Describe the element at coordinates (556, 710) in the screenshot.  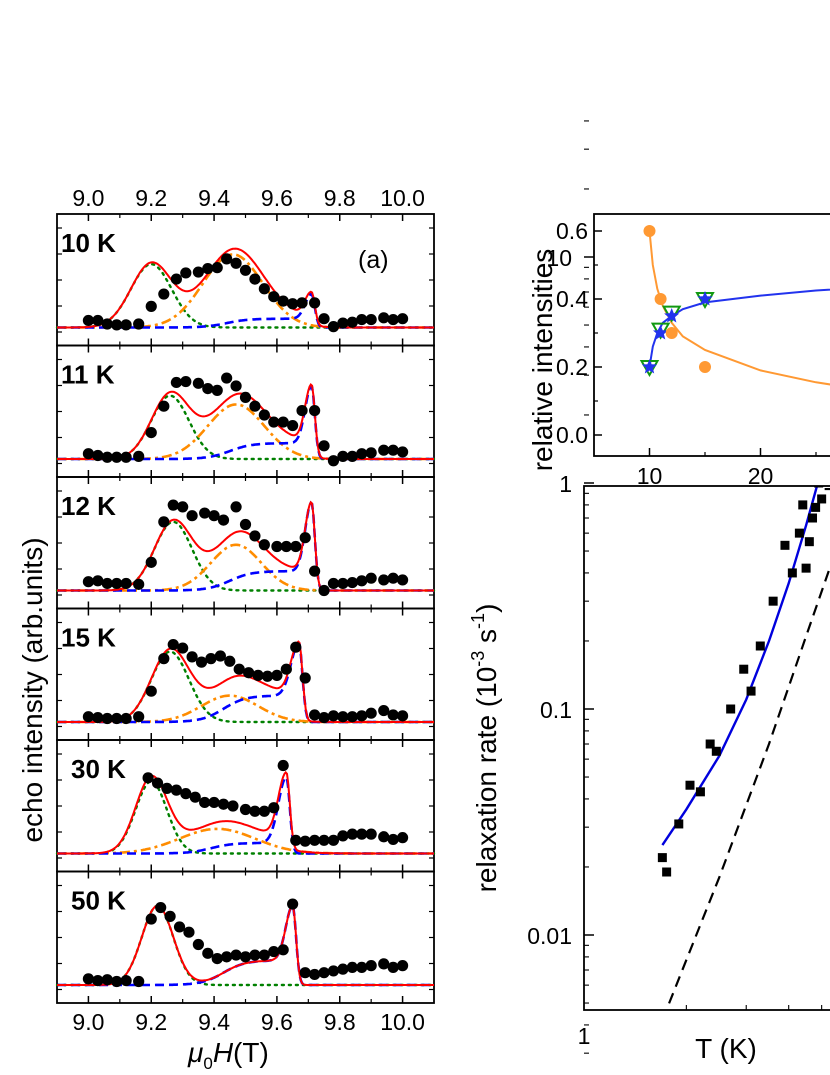
I see `y-tick-label: 0.1` at that location.